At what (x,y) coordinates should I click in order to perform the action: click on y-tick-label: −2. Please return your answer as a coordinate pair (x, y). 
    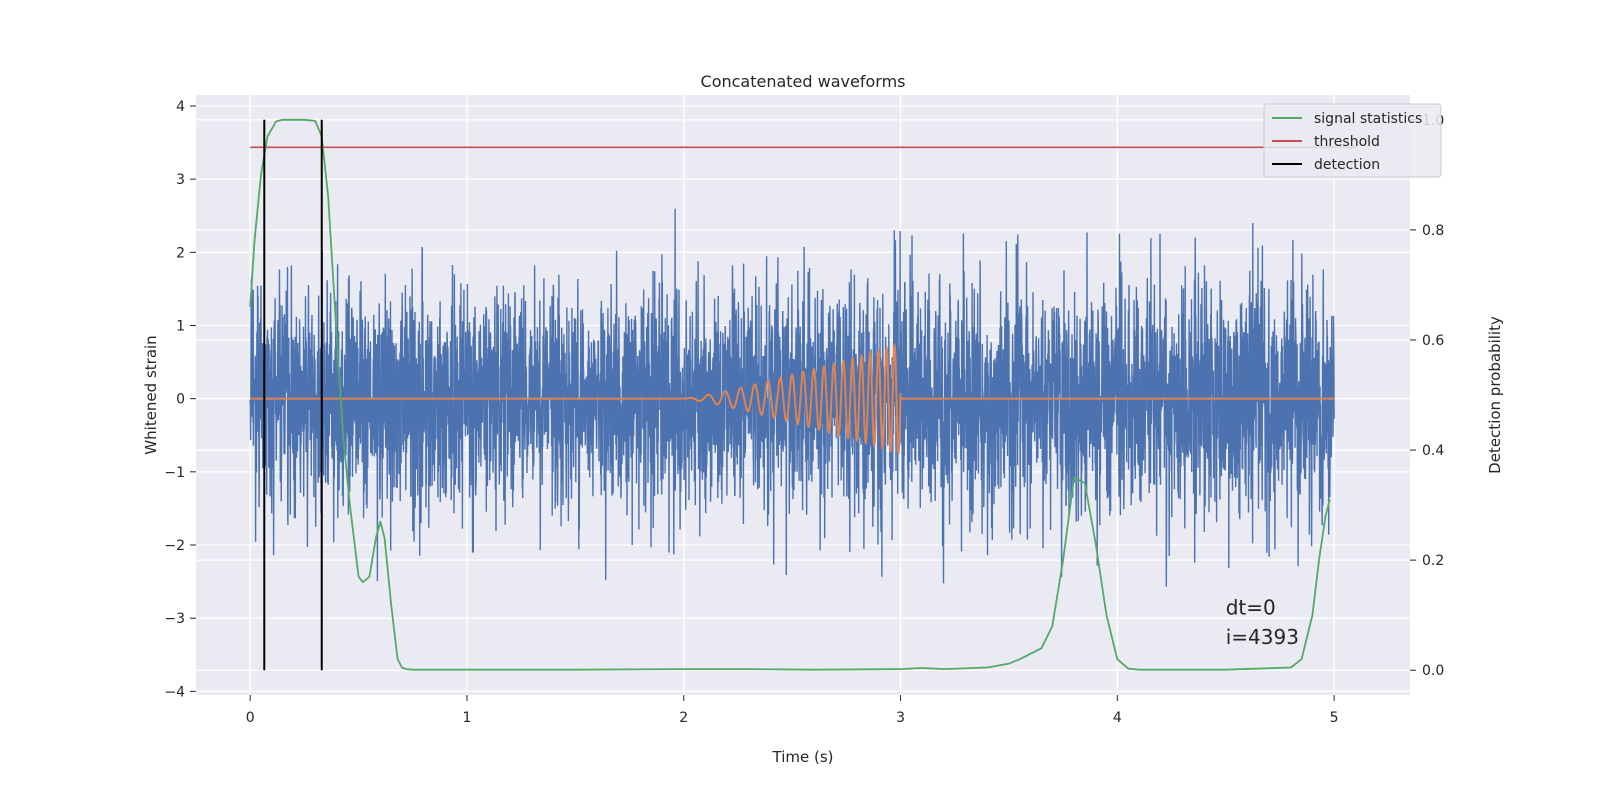
    Looking at the image, I should click on (174, 546).